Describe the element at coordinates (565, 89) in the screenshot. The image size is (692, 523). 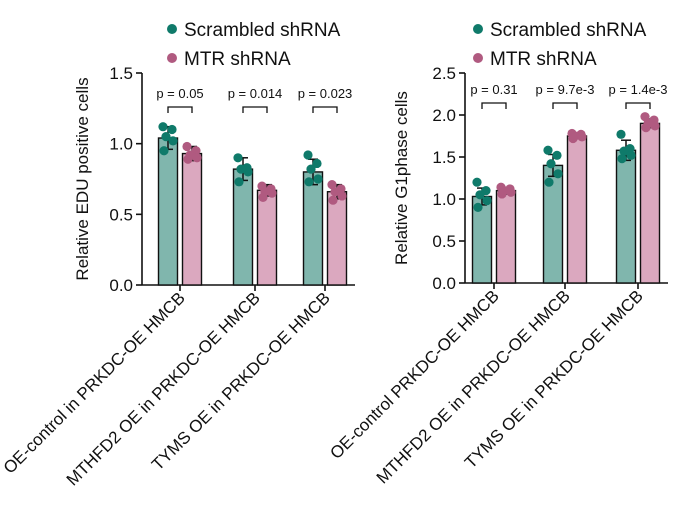
I see `p-value-label: p = 9.7e-3` at that location.